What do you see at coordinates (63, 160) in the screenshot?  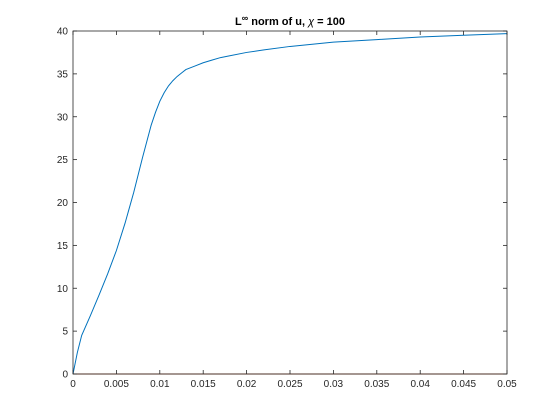 I see `y-tick-label: 25` at bounding box center [63, 160].